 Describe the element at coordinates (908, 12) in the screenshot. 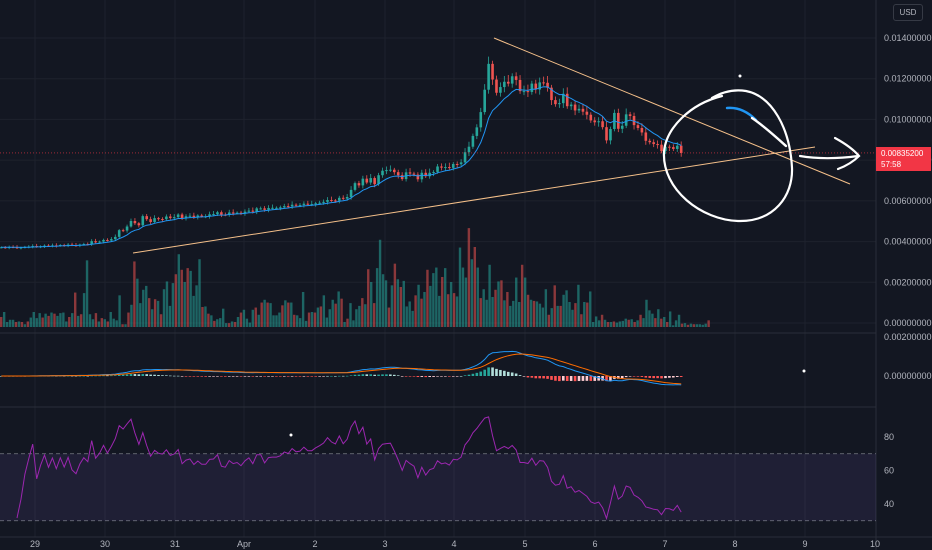

I see `currency-button: USD` at that location.